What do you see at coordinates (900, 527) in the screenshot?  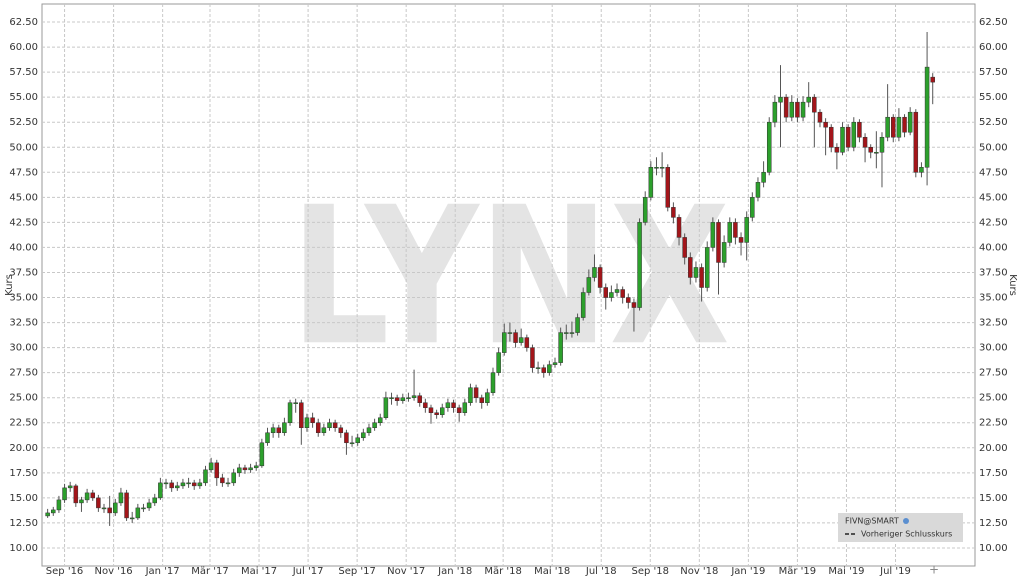 I see `legend-box` at bounding box center [900, 527].